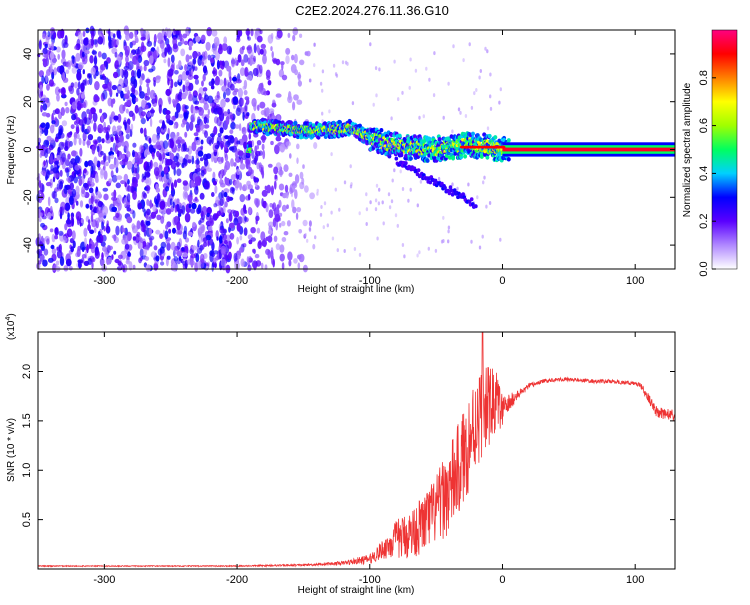 This screenshot has height=605, width=750. Describe the element at coordinates (635, 281) in the screenshot. I see `heatmap-x-tick-label: 100` at that location.